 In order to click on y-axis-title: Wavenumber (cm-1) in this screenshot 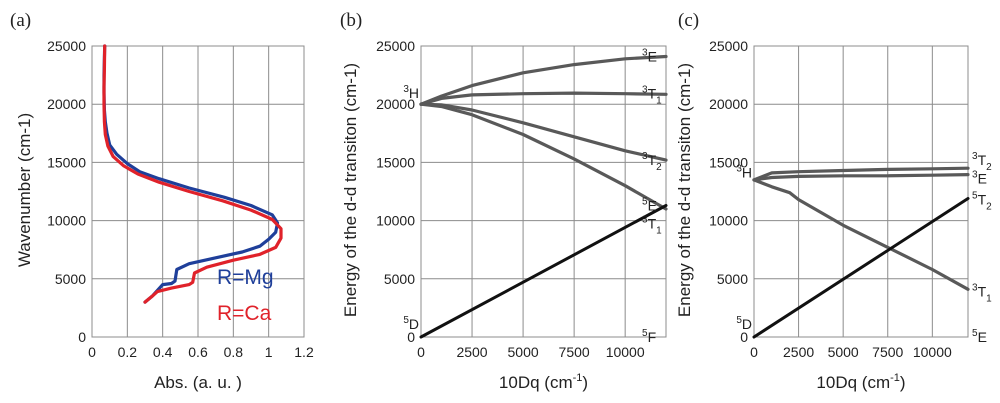, I will do `click(24, 190)`.